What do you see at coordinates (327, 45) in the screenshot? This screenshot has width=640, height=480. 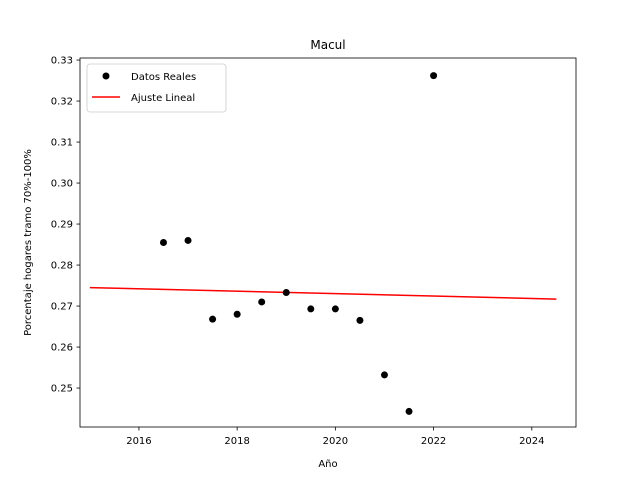 I see `chart-title: Macul` at bounding box center [327, 45].